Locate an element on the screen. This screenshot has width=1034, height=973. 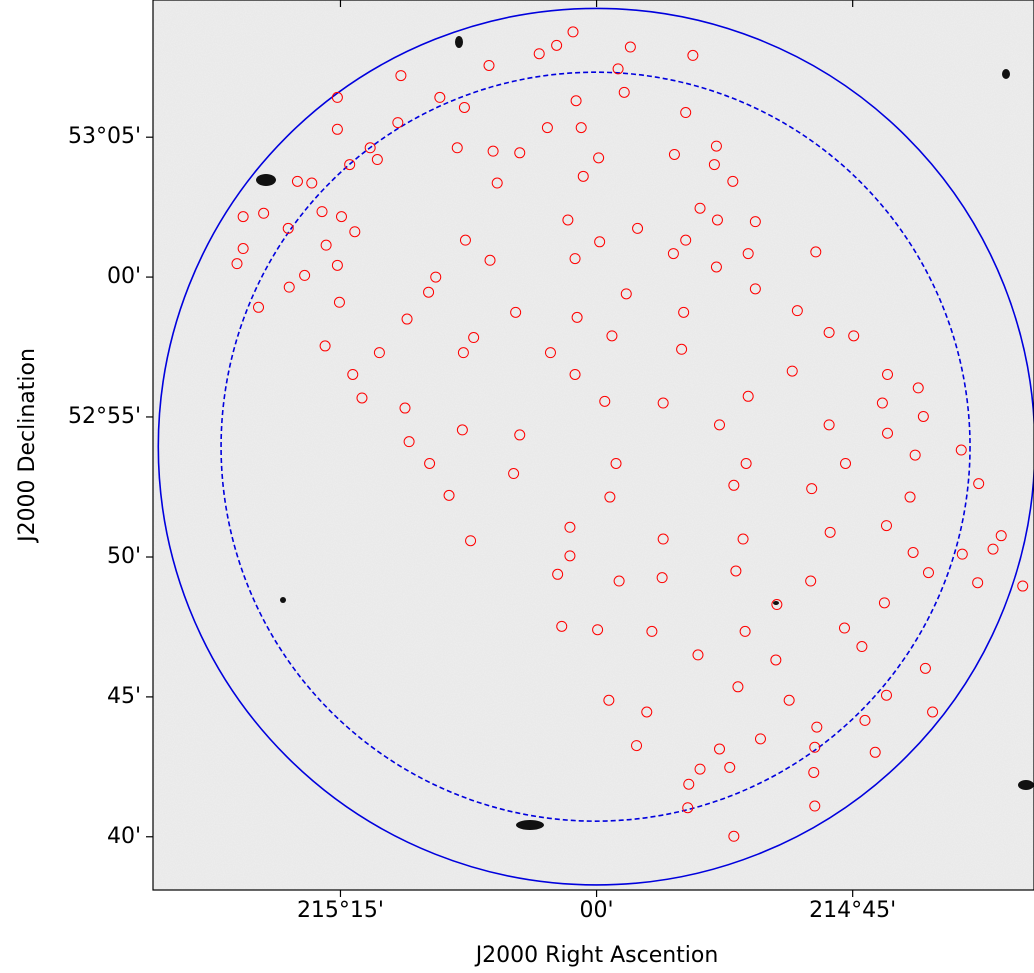
x-tick-label: 215°15' is located at coordinates (340, 910).